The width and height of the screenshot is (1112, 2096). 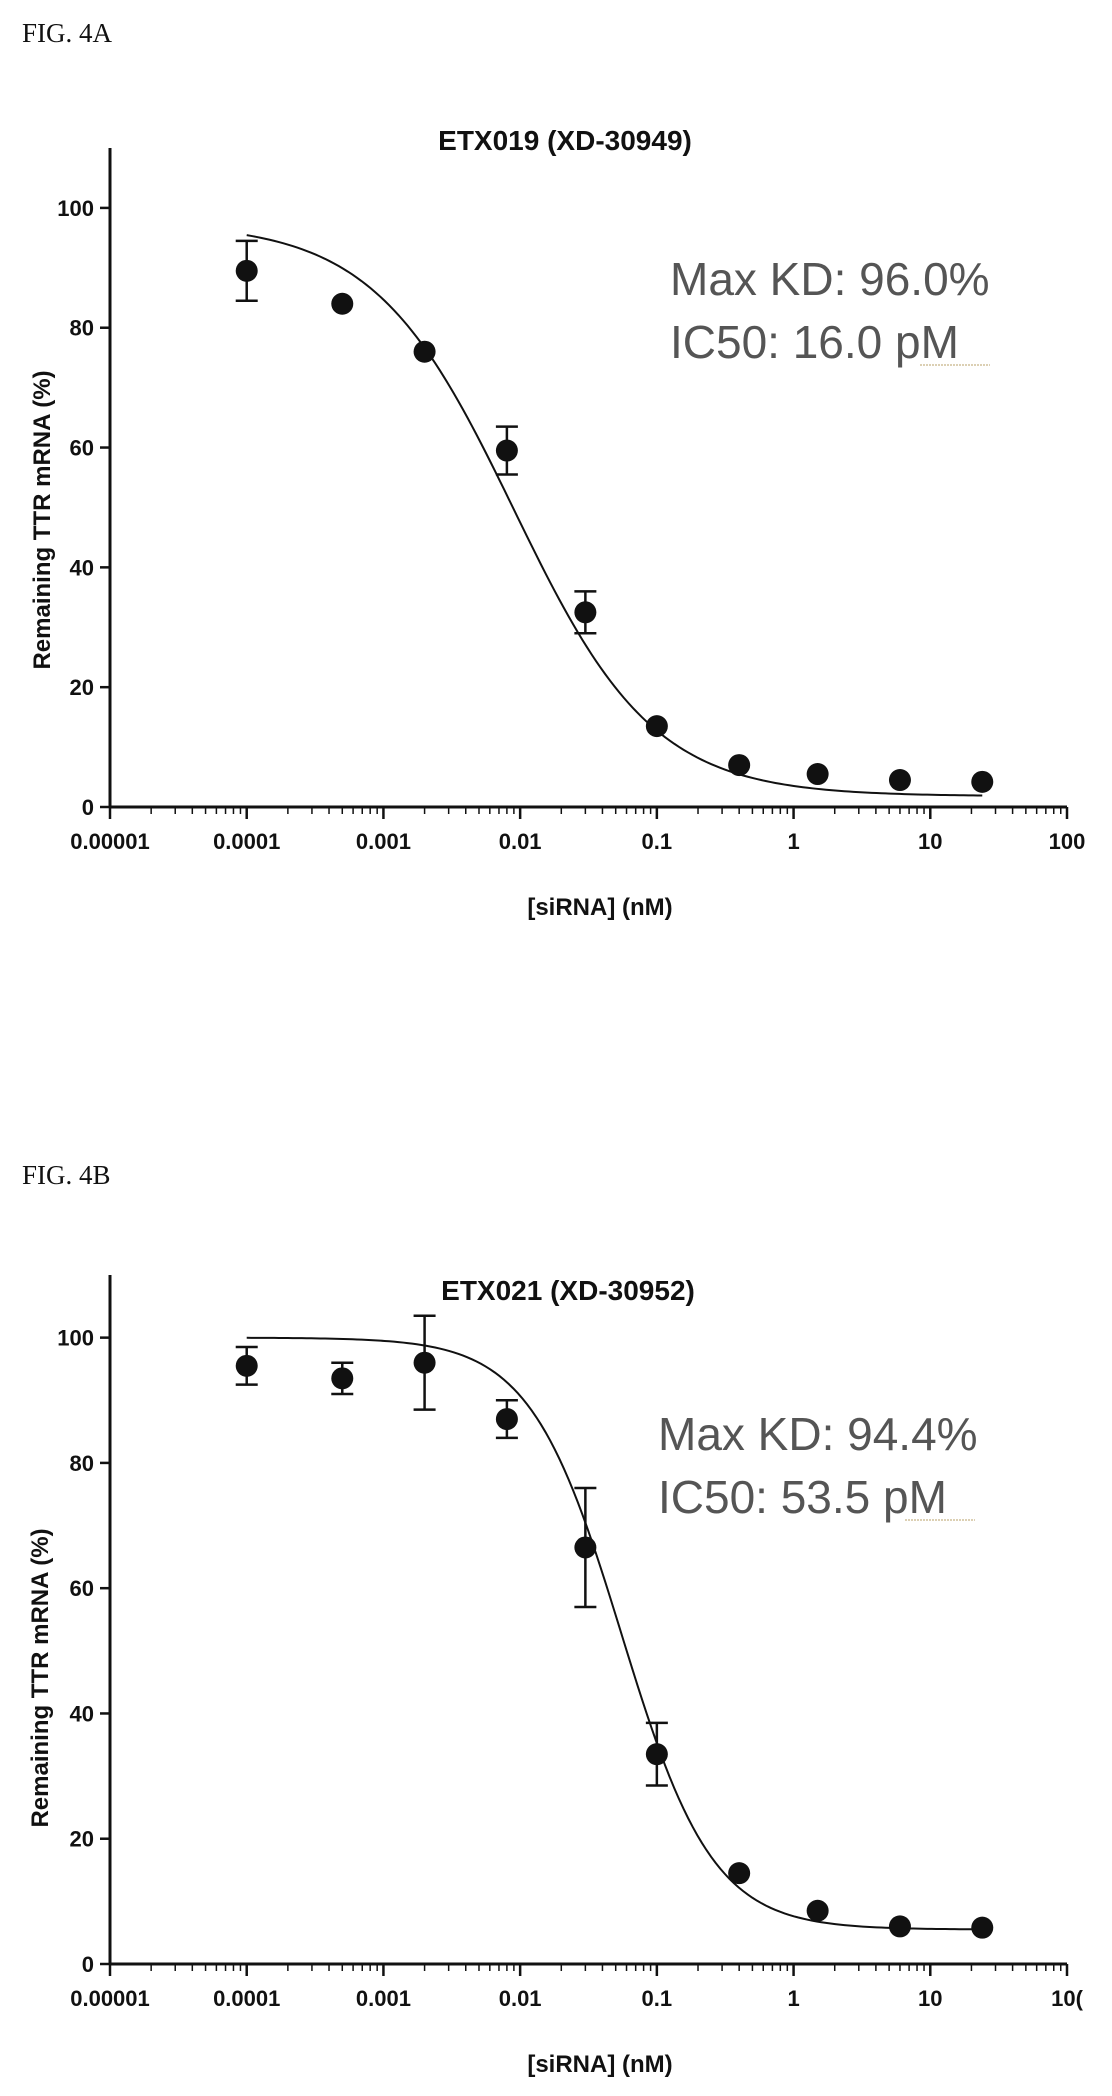 I want to click on annotation-ic50: IC50: 16.0 pM, so click(x=814, y=342).